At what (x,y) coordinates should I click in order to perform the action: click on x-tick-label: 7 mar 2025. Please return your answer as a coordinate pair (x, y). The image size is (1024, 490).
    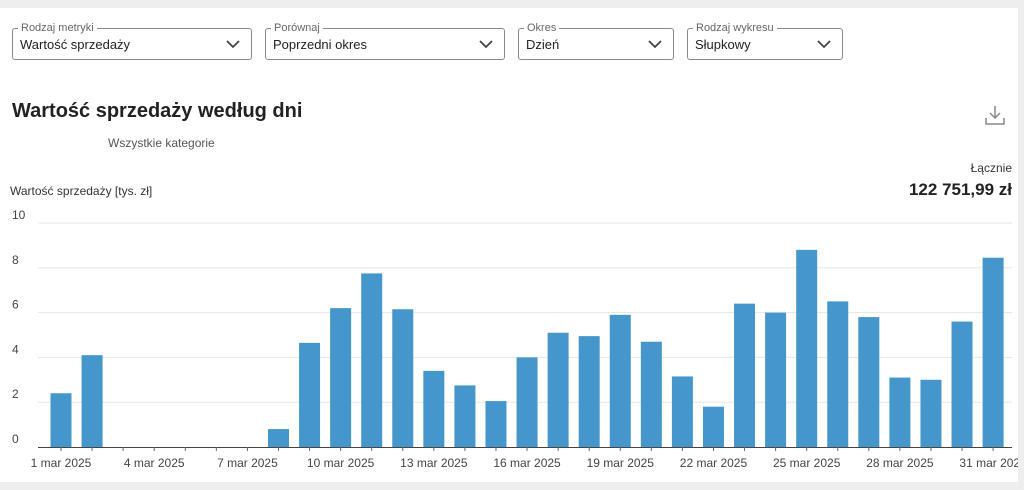
    Looking at the image, I should click on (247, 463).